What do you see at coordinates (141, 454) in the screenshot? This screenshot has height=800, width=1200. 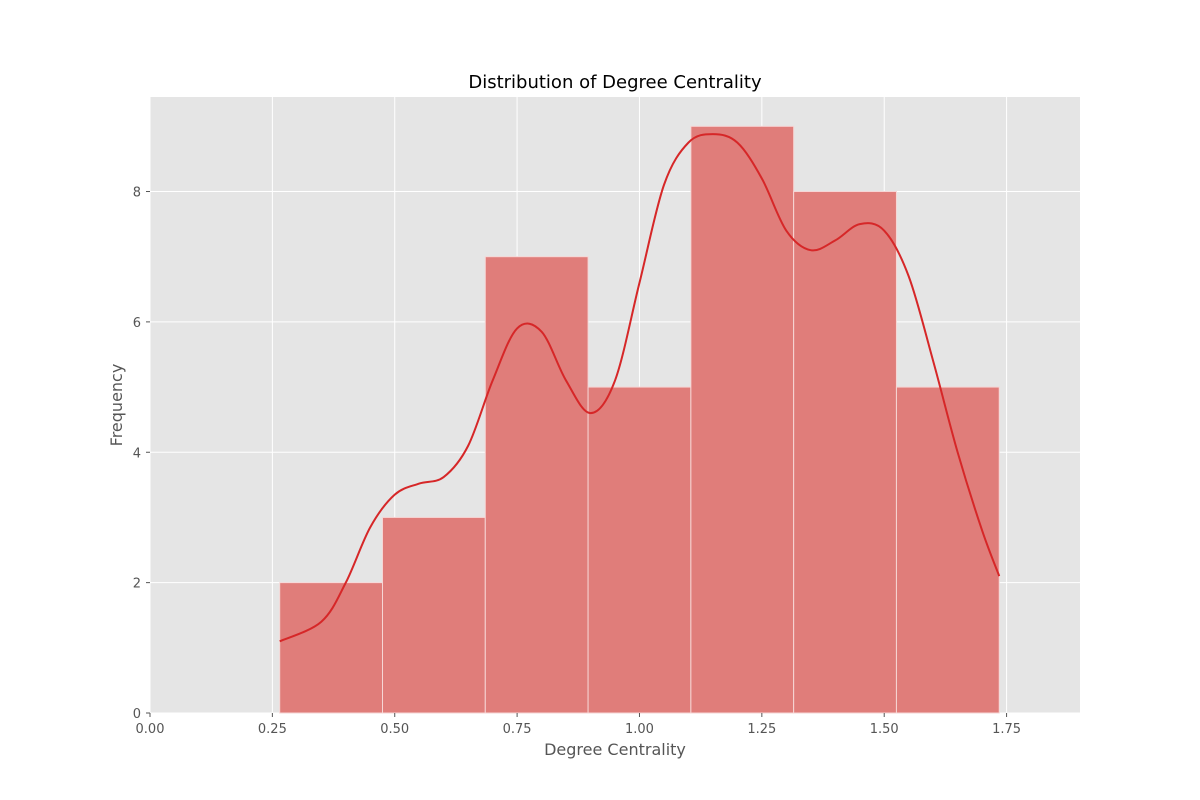 I see `y-axis-ticks: 0 2 4 6 8` at bounding box center [141, 454].